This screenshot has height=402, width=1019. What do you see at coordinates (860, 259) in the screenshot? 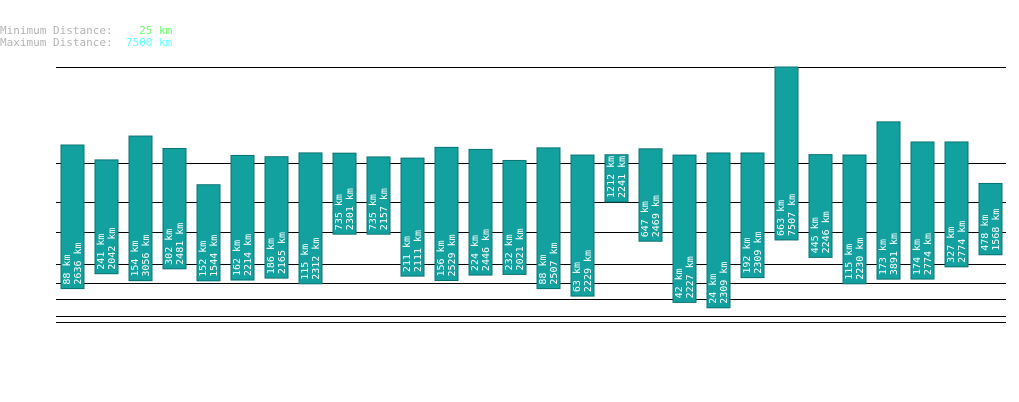
I see `bar-max-label-24: 2230 km` at bounding box center [860, 259].